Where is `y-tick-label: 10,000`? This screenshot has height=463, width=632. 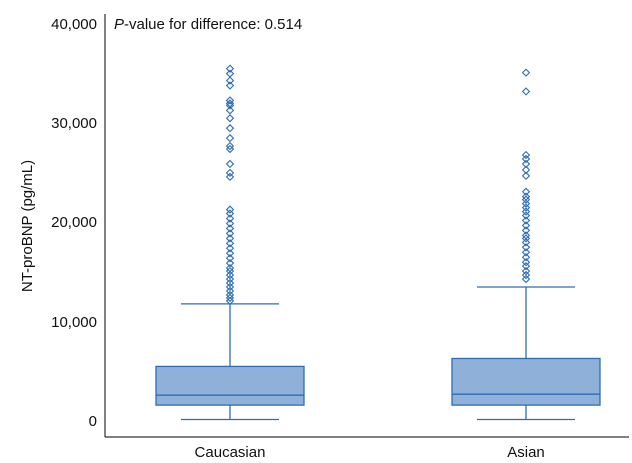
y-tick-label: 10,000 is located at coordinates (74, 322).